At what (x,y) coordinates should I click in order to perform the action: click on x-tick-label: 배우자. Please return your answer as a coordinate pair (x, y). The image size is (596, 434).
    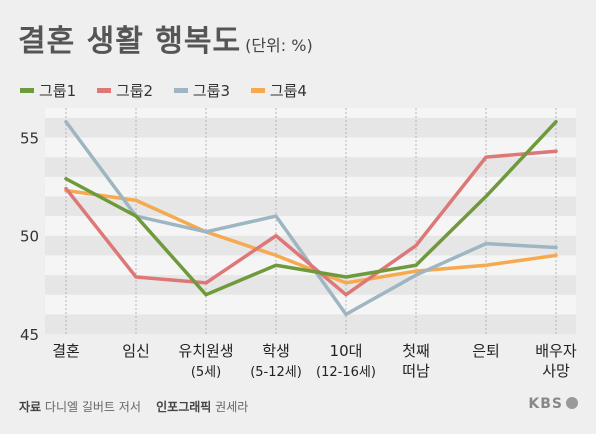
    Looking at the image, I should click on (556, 351).